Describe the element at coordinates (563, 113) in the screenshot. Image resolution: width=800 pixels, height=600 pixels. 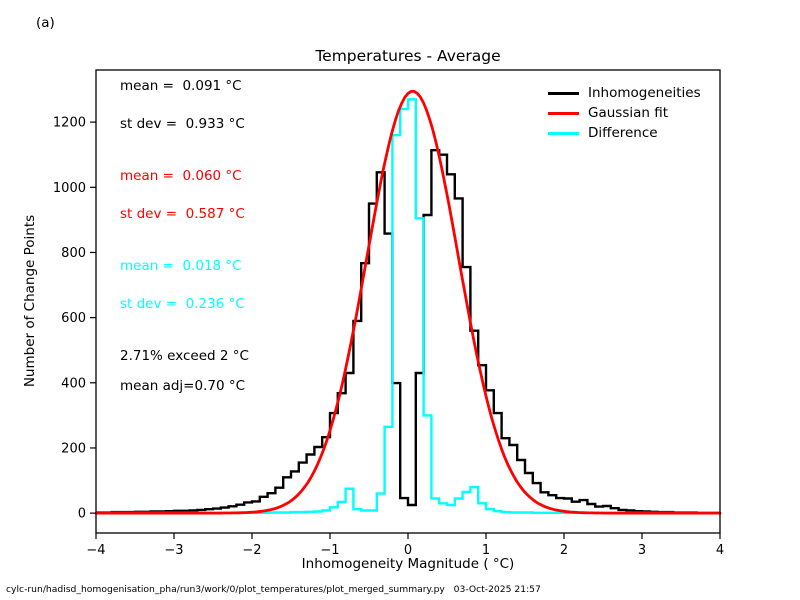
I see `legend-line-swatch-red` at that location.